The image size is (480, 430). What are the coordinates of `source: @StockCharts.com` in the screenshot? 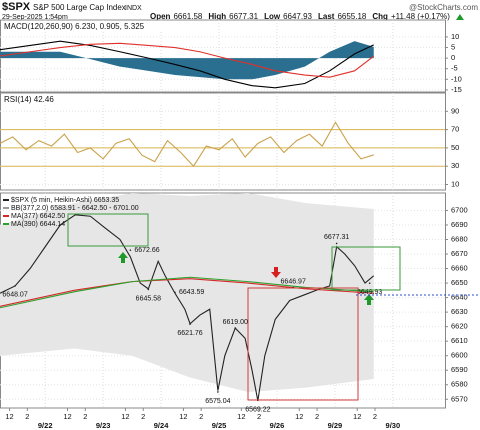 It's located at (443, 7).